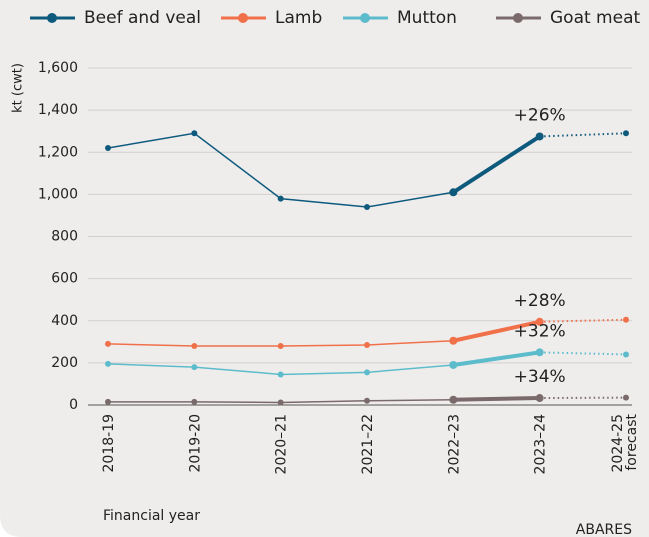 The height and width of the screenshot is (537, 649). Describe the element at coordinates (58, 110) in the screenshot. I see `y-tick-label: 1,400` at that location.